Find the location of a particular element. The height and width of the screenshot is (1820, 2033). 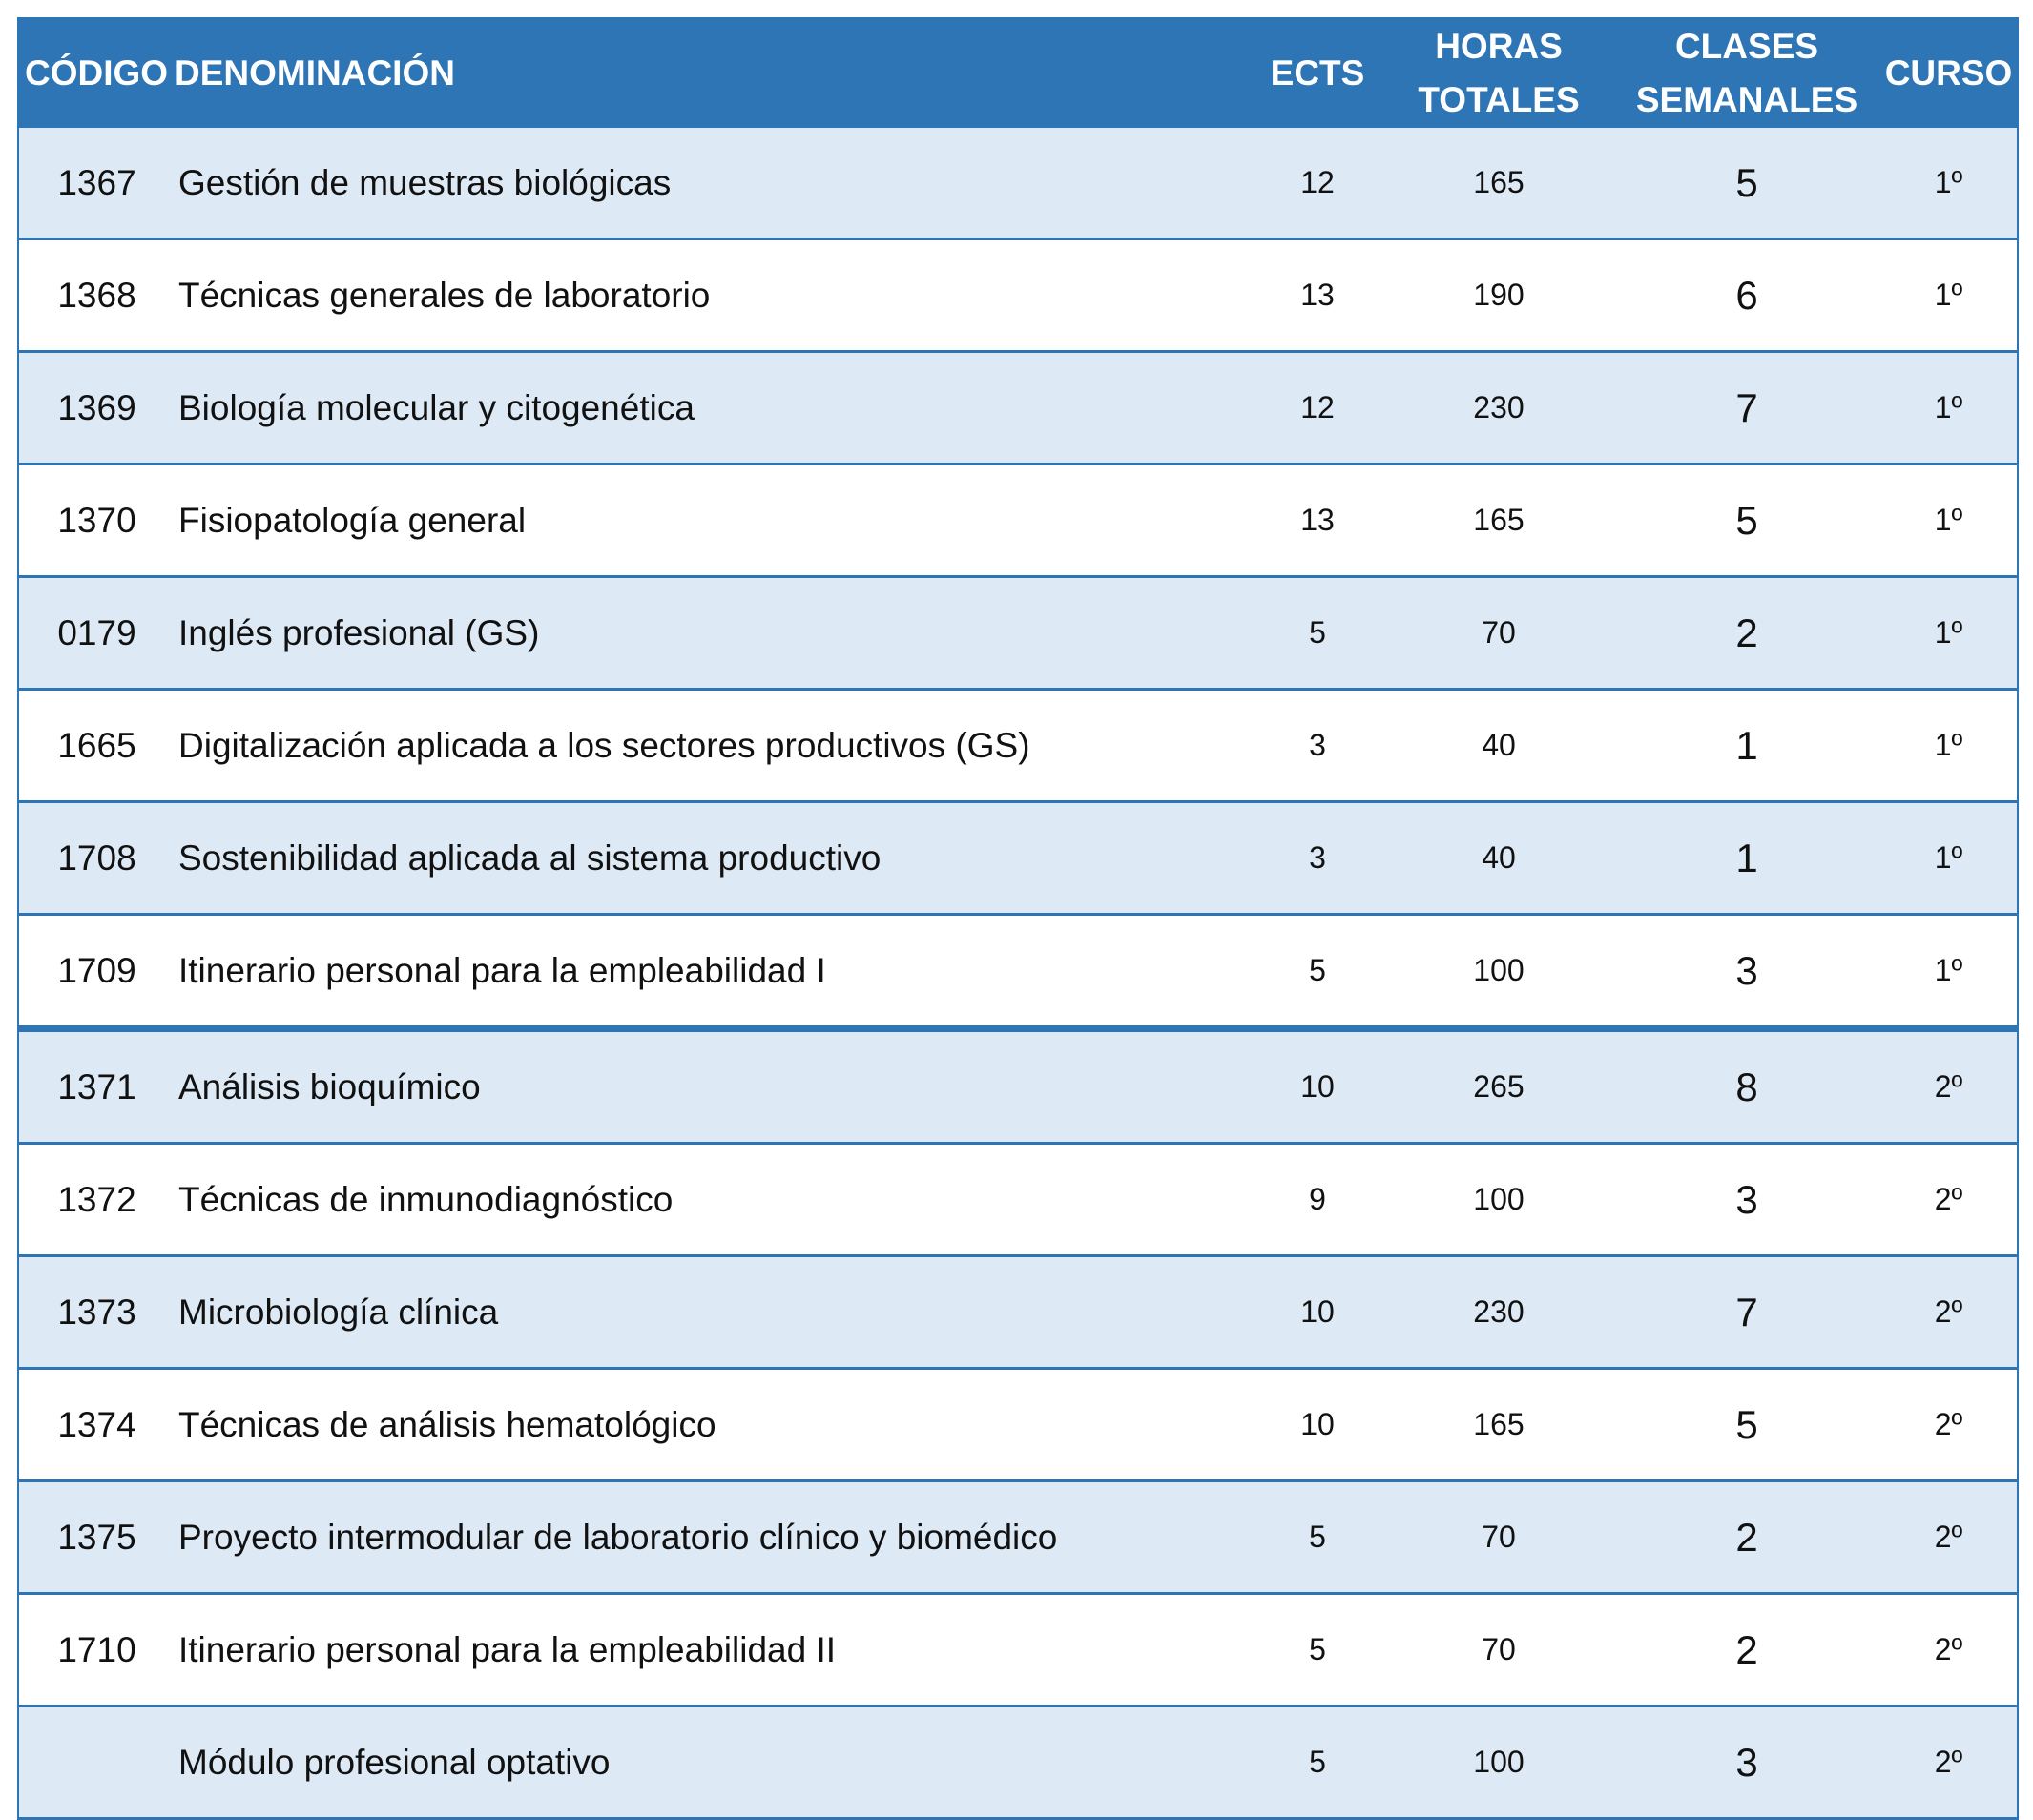

cell-codigo: 1371 is located at coordinates (96, 1086).